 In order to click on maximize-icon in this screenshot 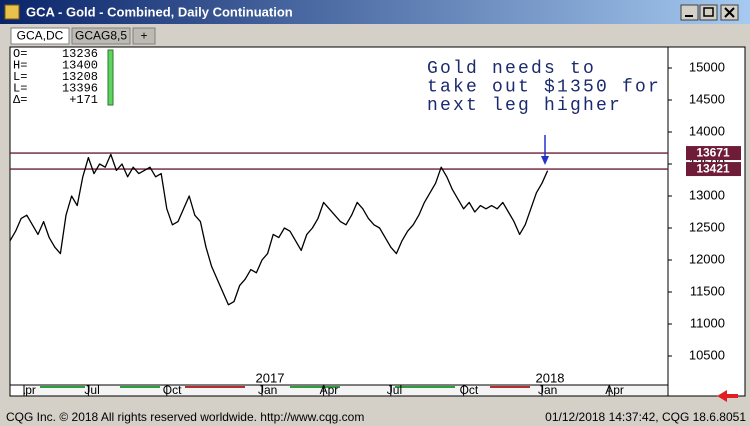, I will do `click(708, 12)`.